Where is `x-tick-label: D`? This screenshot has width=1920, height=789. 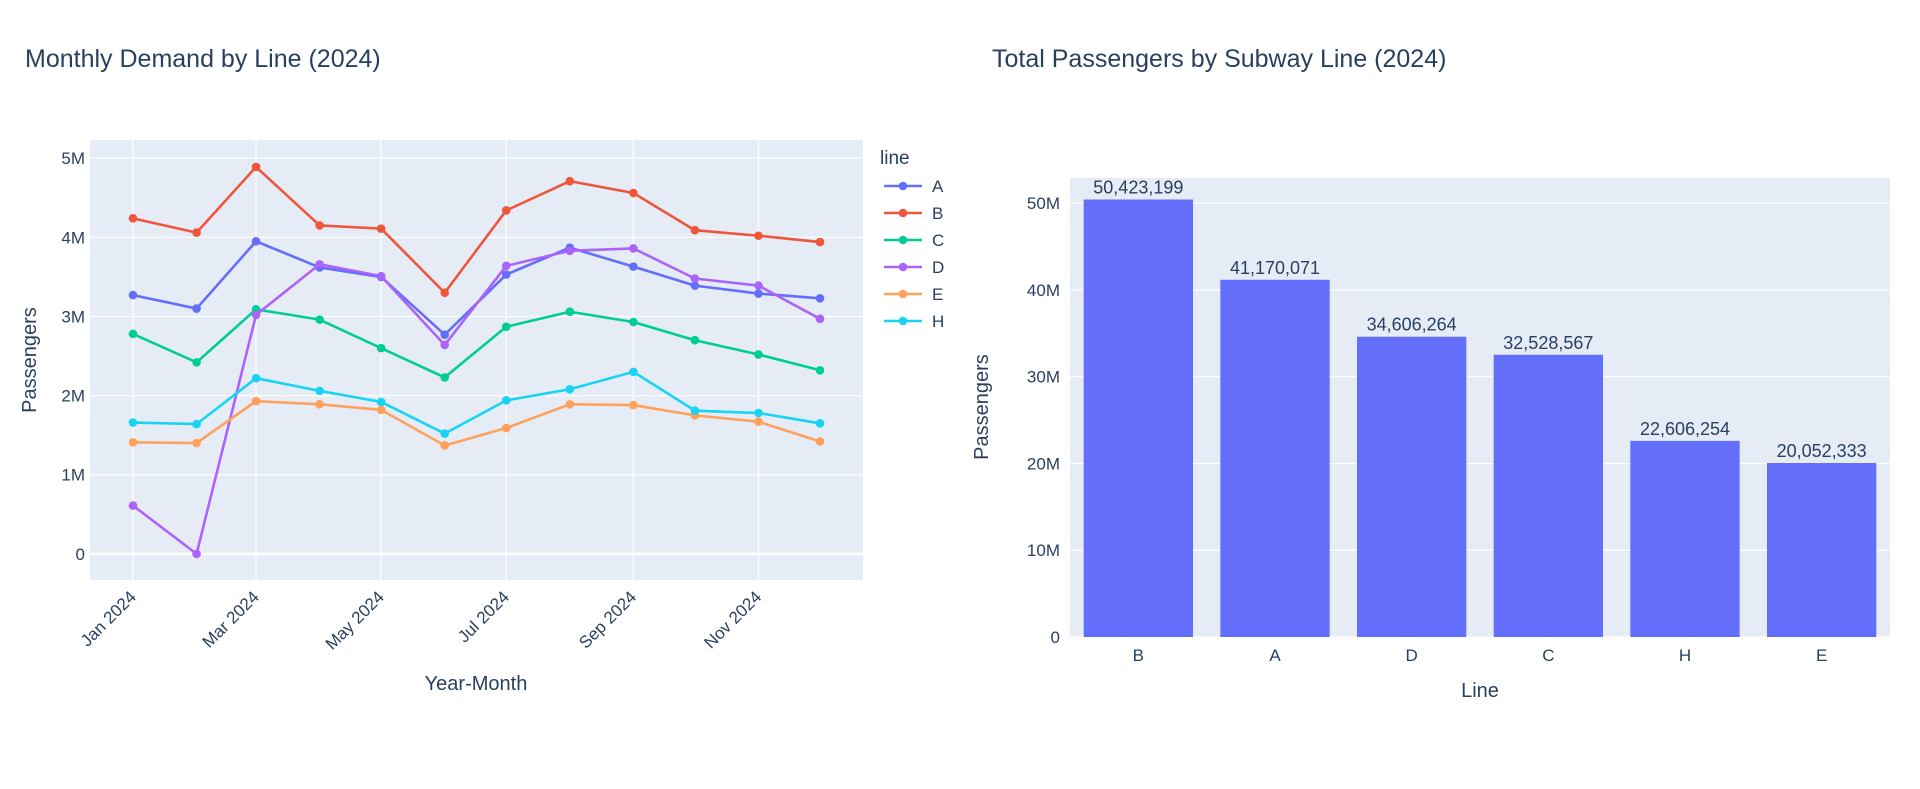 x-tick-label: D is located at coordinates (1412, 655).